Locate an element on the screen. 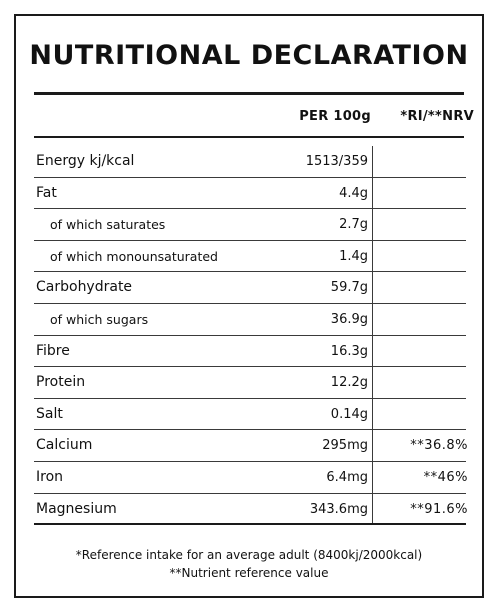 This screenshot has height=613, width=500. nutrient-name: Iron is located at coordinates (50, 476).